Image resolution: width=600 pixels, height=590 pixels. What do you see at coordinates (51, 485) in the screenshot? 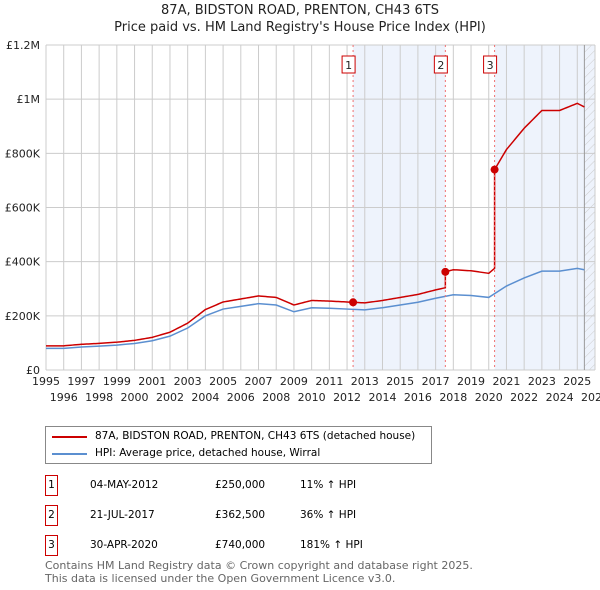
I see `sale-number: 1` at bounding box center [51, 485].